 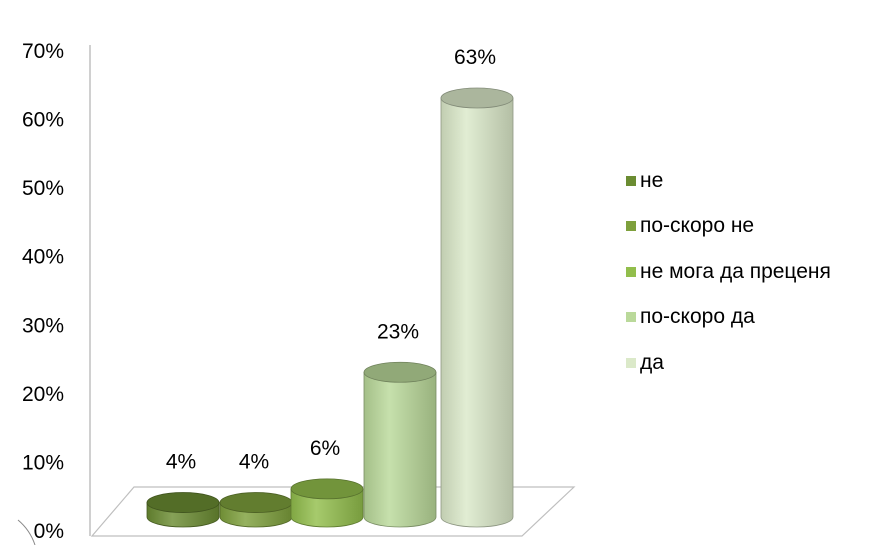 I want to click on y-tick-label: 10%, so click(x=43, y=462).